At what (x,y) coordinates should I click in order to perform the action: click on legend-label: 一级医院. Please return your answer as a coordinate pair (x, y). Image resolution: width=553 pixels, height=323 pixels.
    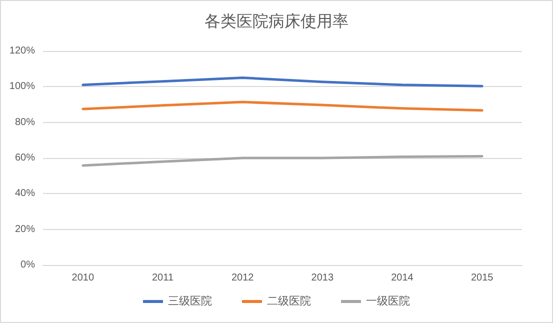
    Looking at the image, I should click on (388, 301).